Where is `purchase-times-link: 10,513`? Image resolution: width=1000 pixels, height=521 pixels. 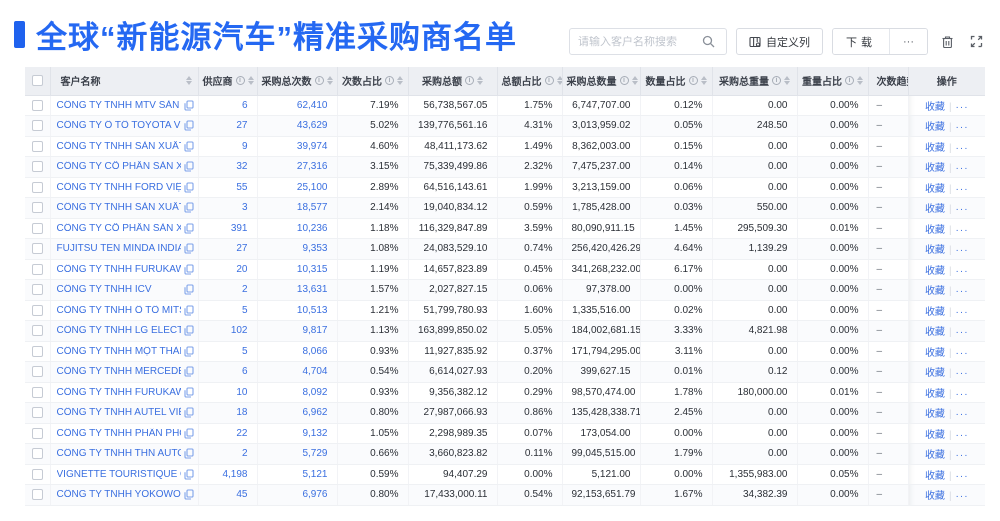 purchase-times-link: 10,513 is located at coordinates (297, 310).